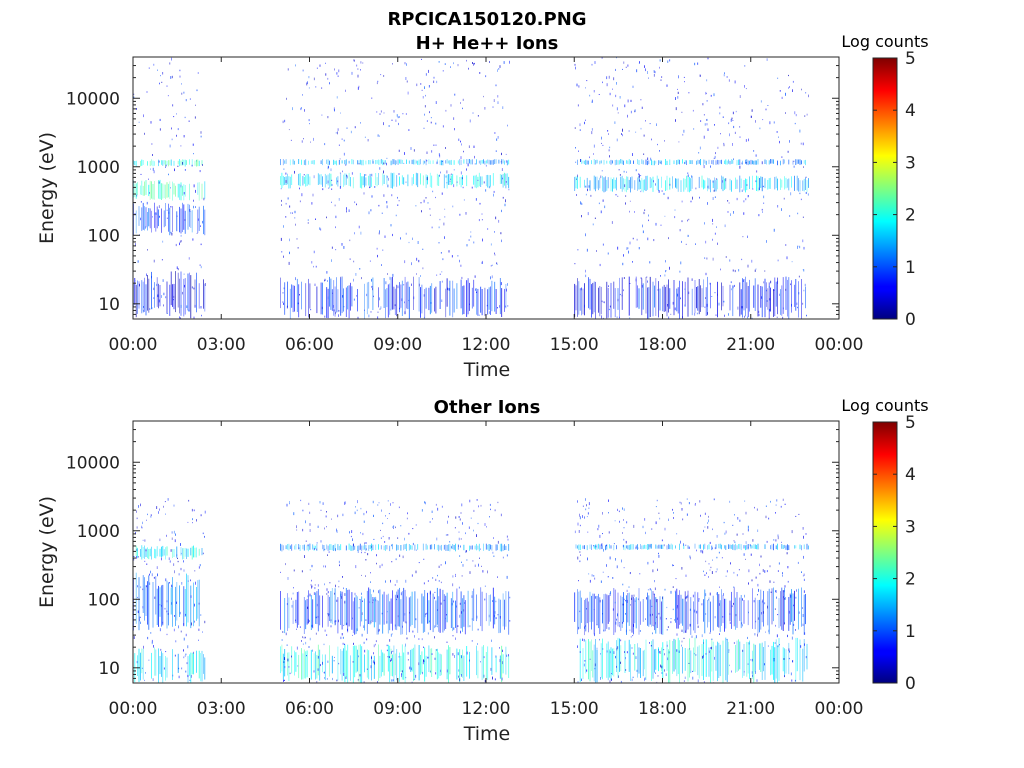  What do you see at coordinates (221, 345) in the screenshot?
I see `x-tick-label: 03:00` at bounding box center [221, 345].